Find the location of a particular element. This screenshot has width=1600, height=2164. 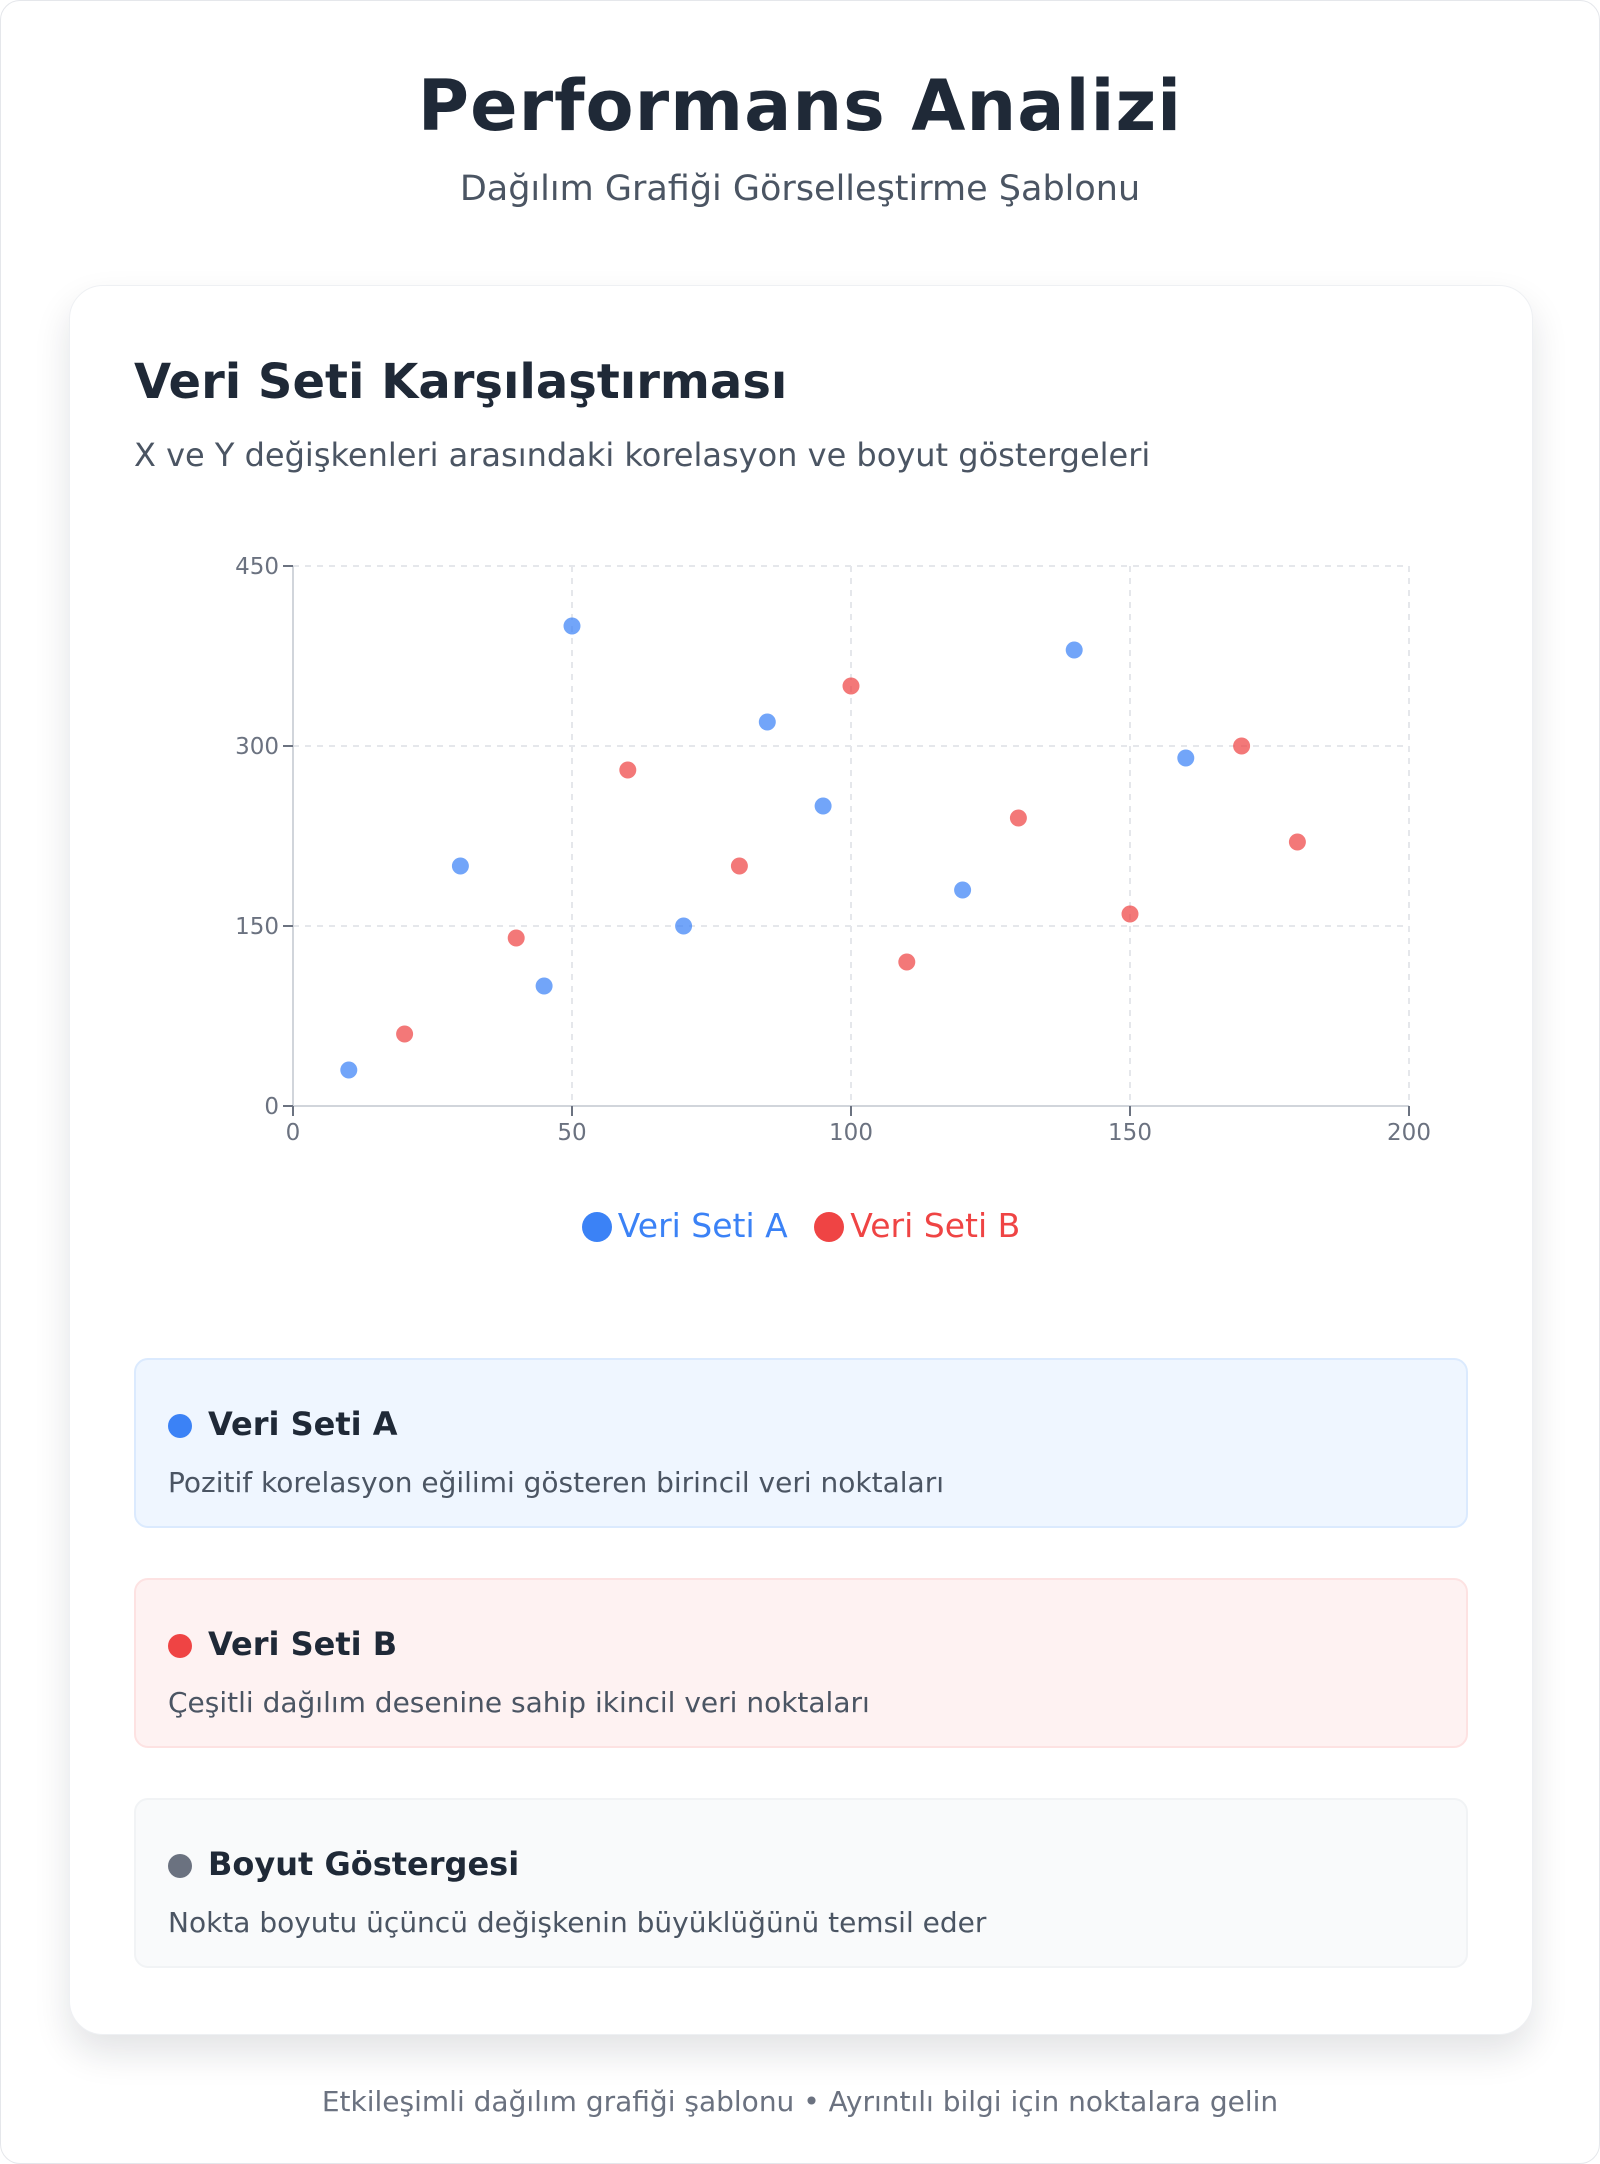

legend-item-b: Veri Seti B is located at coordinates (917, 1226).